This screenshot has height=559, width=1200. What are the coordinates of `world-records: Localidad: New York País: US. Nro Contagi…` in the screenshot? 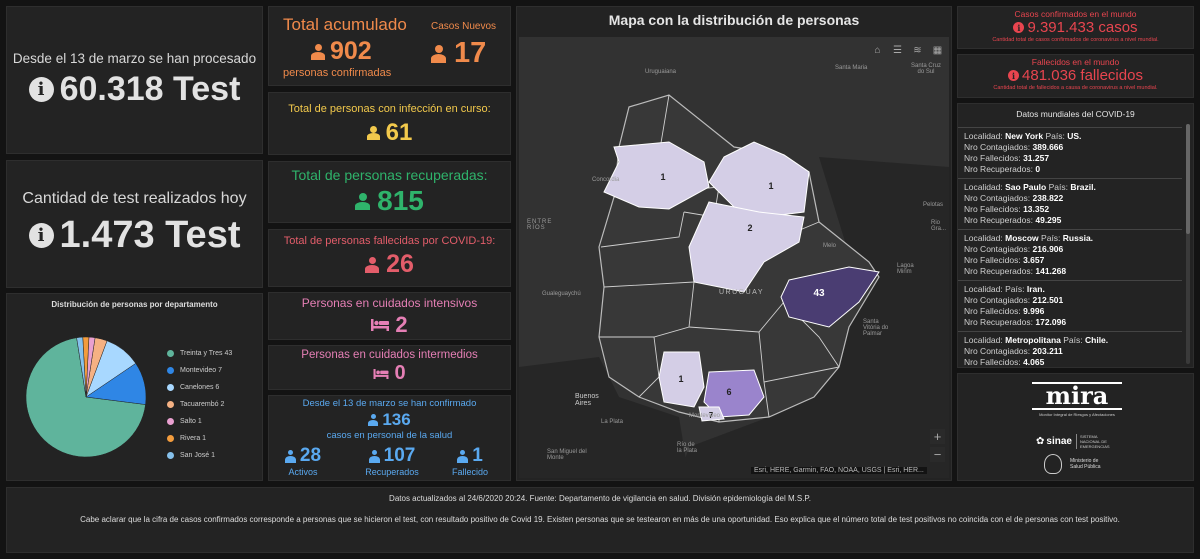 It's located at (1070, 247).